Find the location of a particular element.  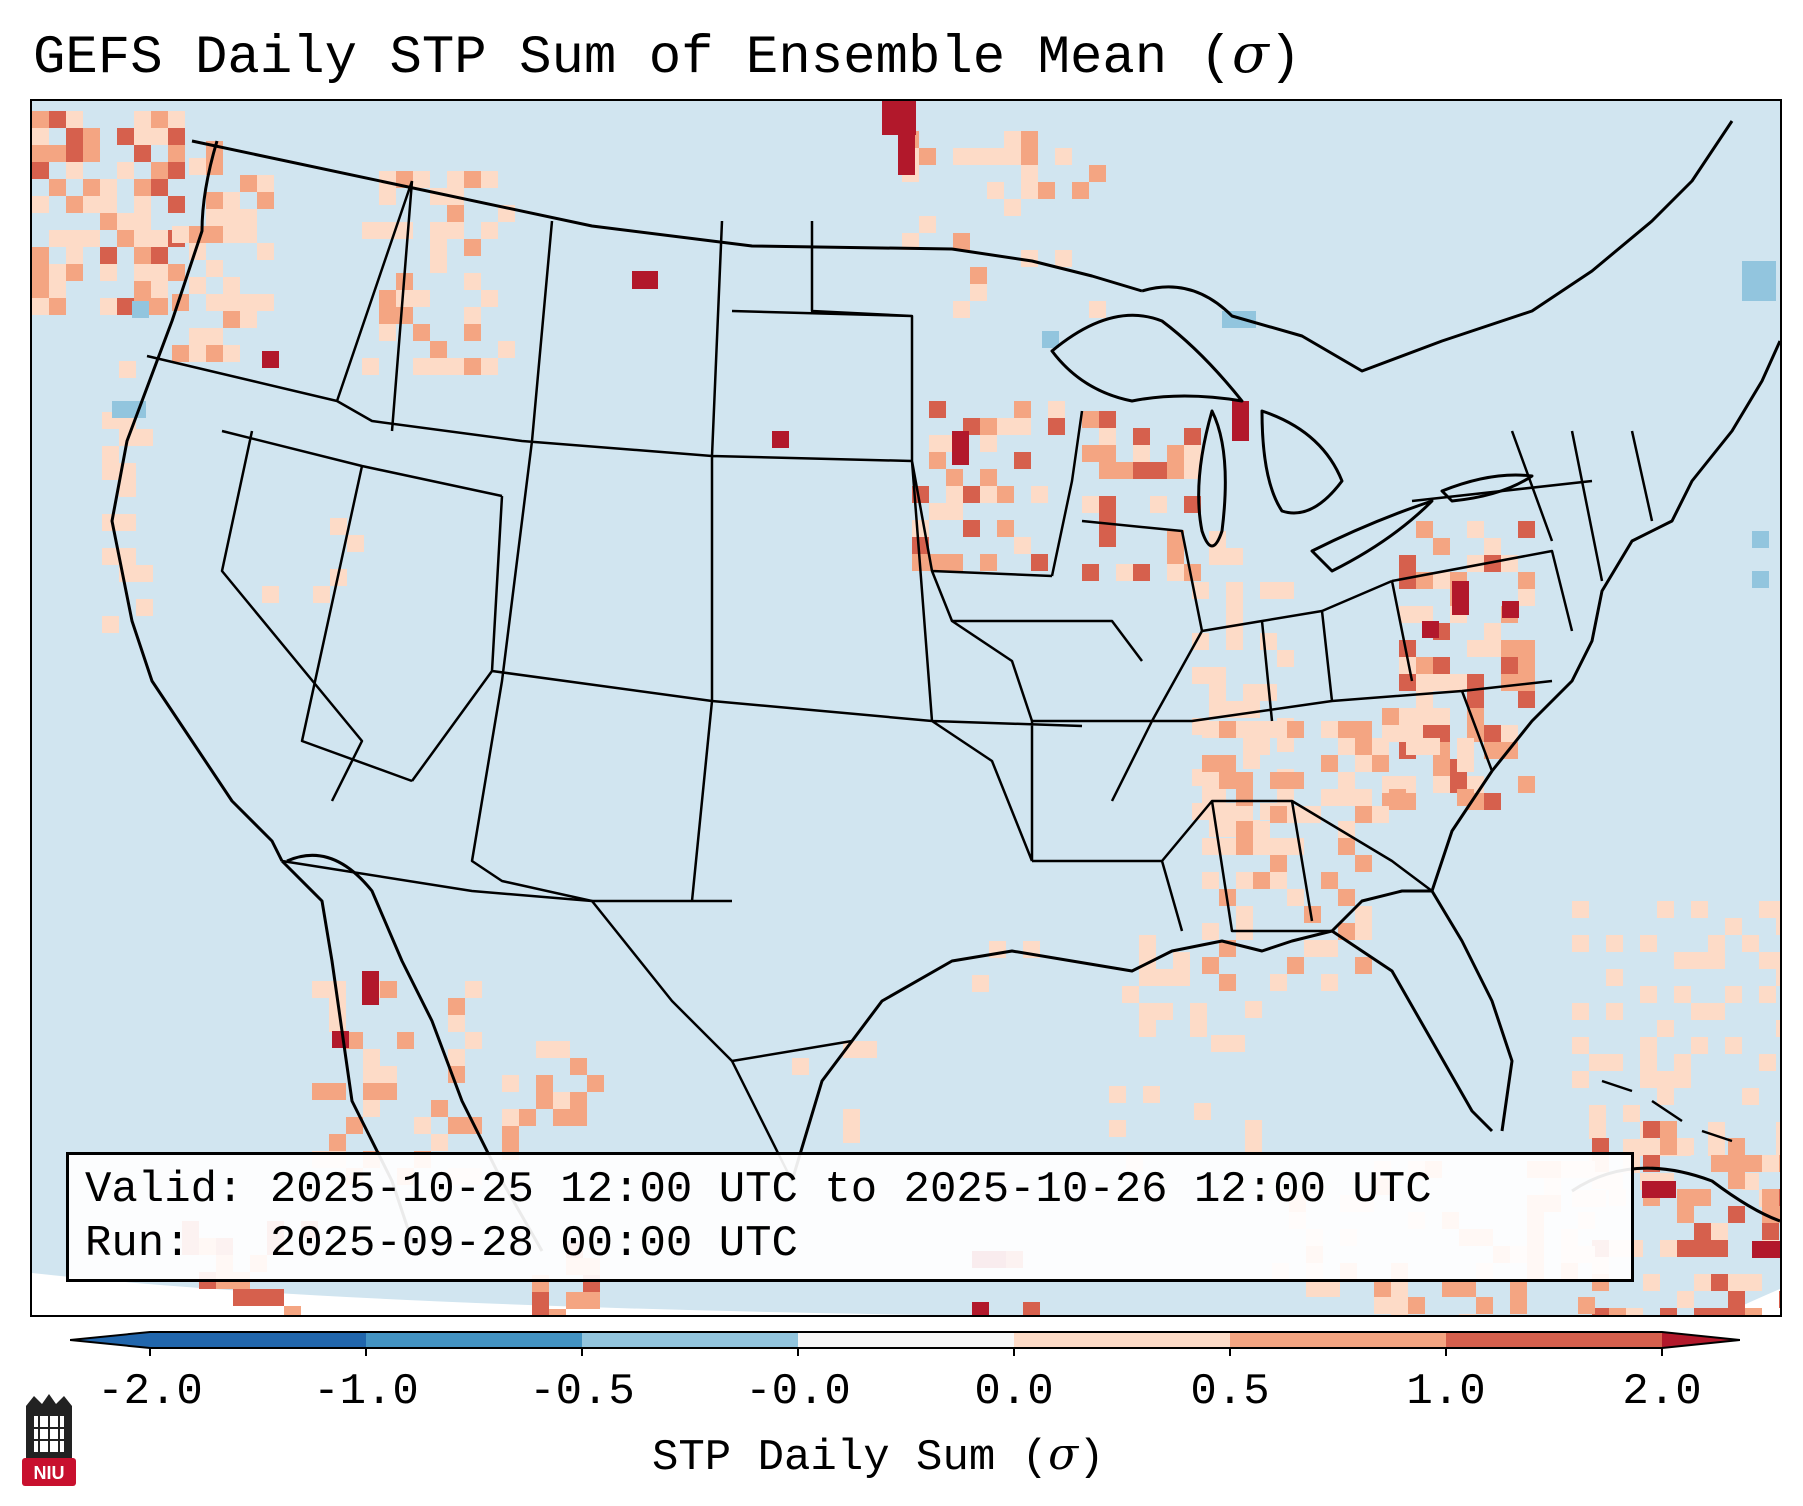

colorbar-ticks is located at coordinates (906, 1352).